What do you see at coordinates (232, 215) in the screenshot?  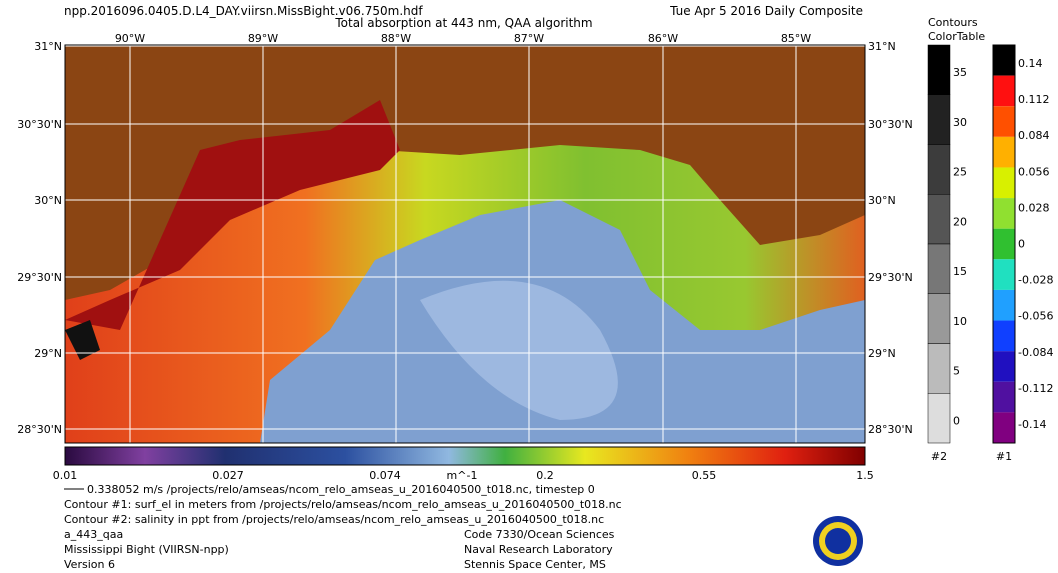 I see `bays` at bounding box center [232, 215].